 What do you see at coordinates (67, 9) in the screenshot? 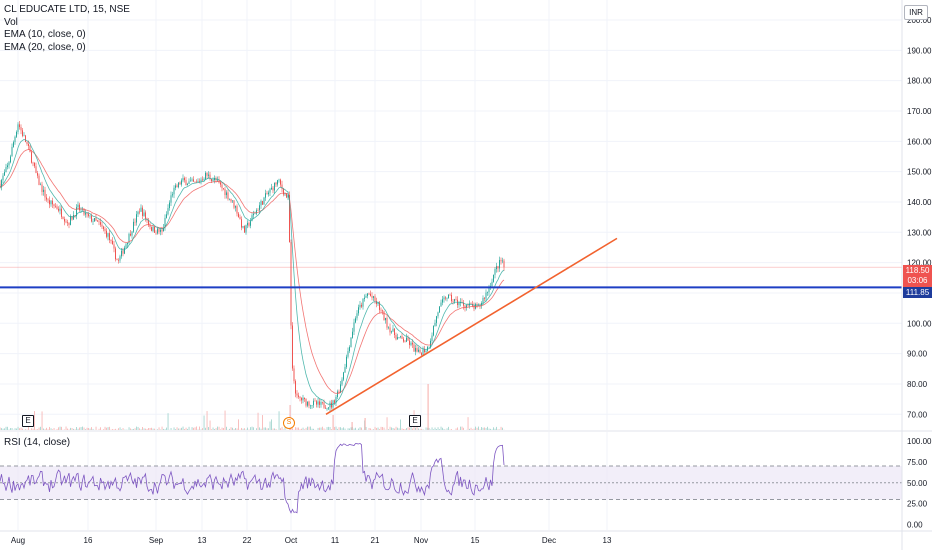
I see `symbol-title: CL EDUCATE LTD, 15, NSE` at bounding box center [67, 9].